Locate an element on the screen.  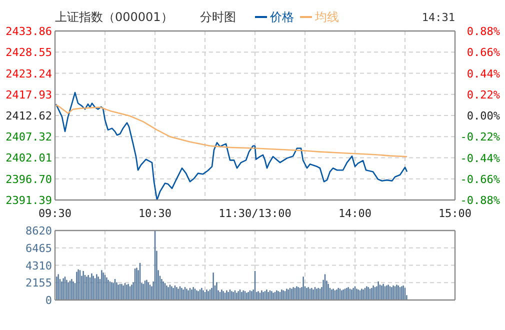
chart-title: 上证指数（000001） is located at coordinates (114, 17).